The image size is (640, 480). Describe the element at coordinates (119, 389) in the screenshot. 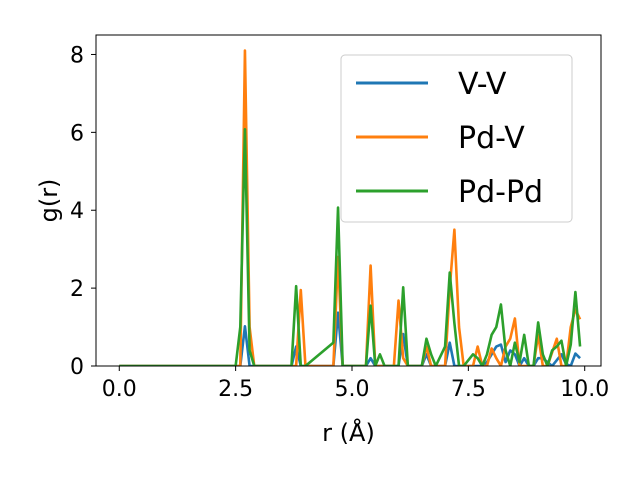

I see `x-tick-label: 0.0` at that location.